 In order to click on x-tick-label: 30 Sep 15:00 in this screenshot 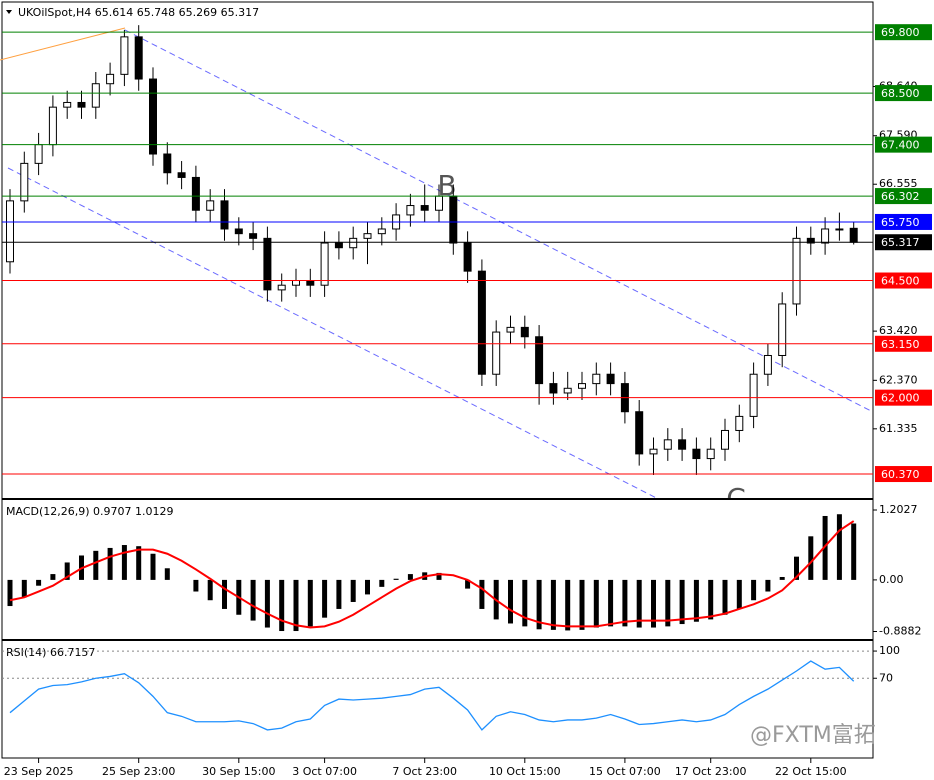, I will do `click(238, 771)`.